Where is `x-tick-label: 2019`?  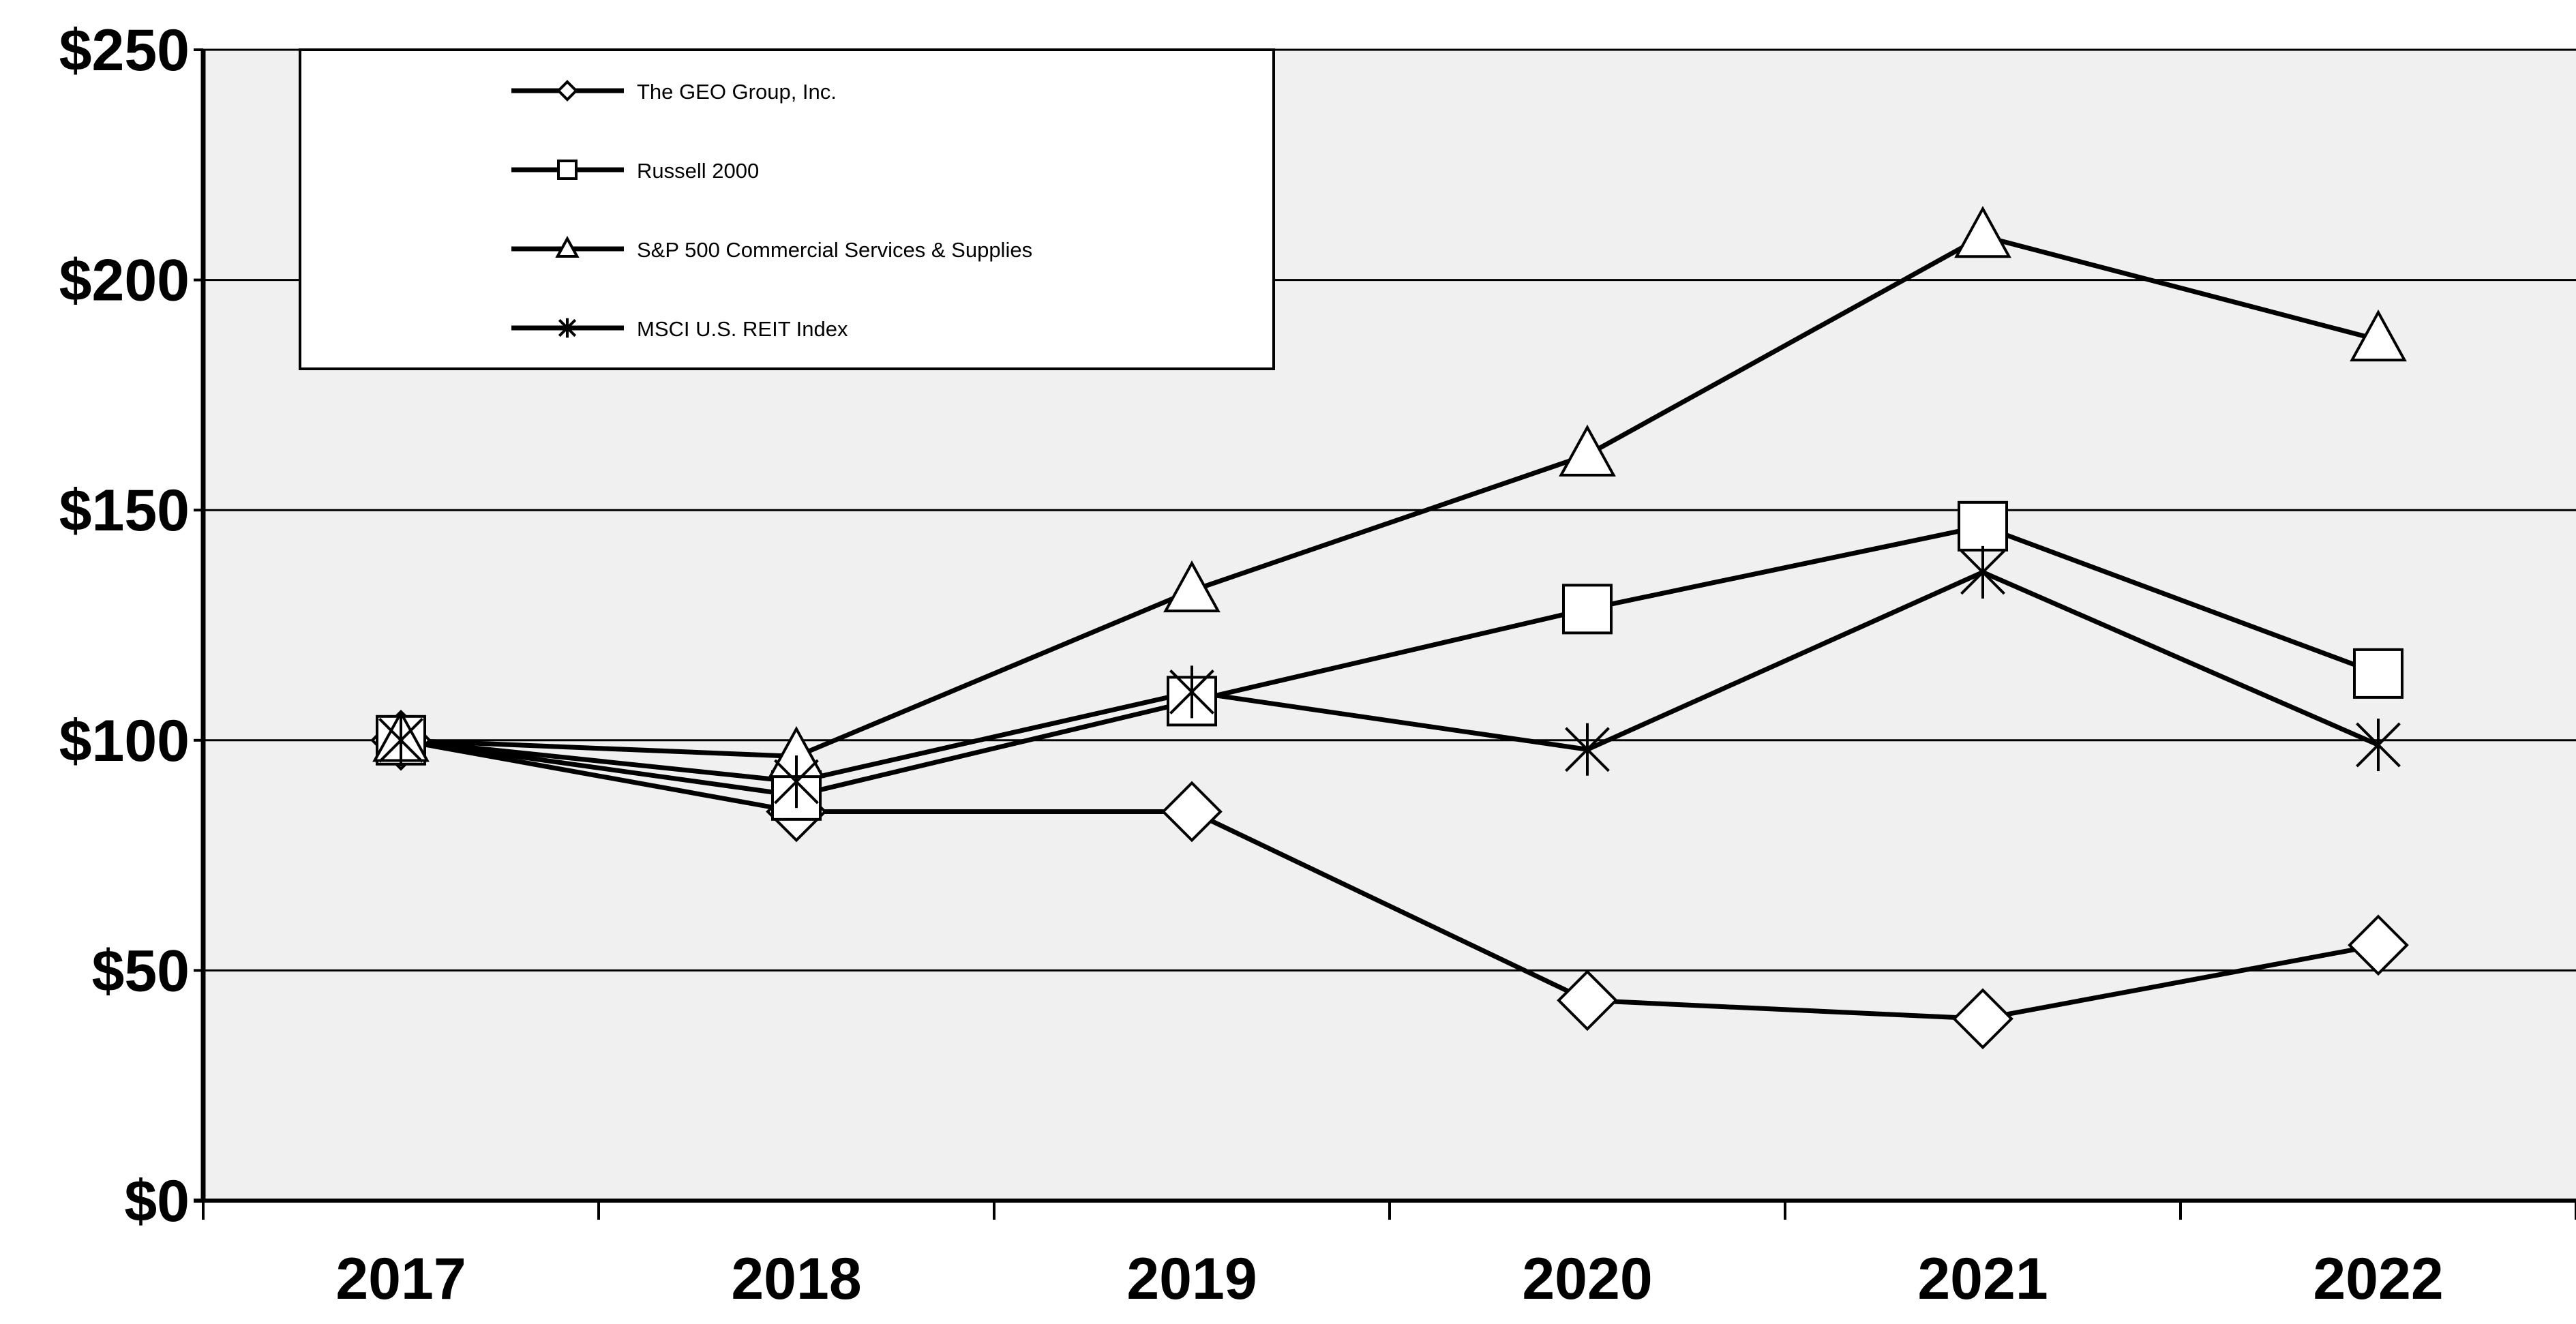
x-tick-label: 2019 is located at coordinates (1191, 1279).